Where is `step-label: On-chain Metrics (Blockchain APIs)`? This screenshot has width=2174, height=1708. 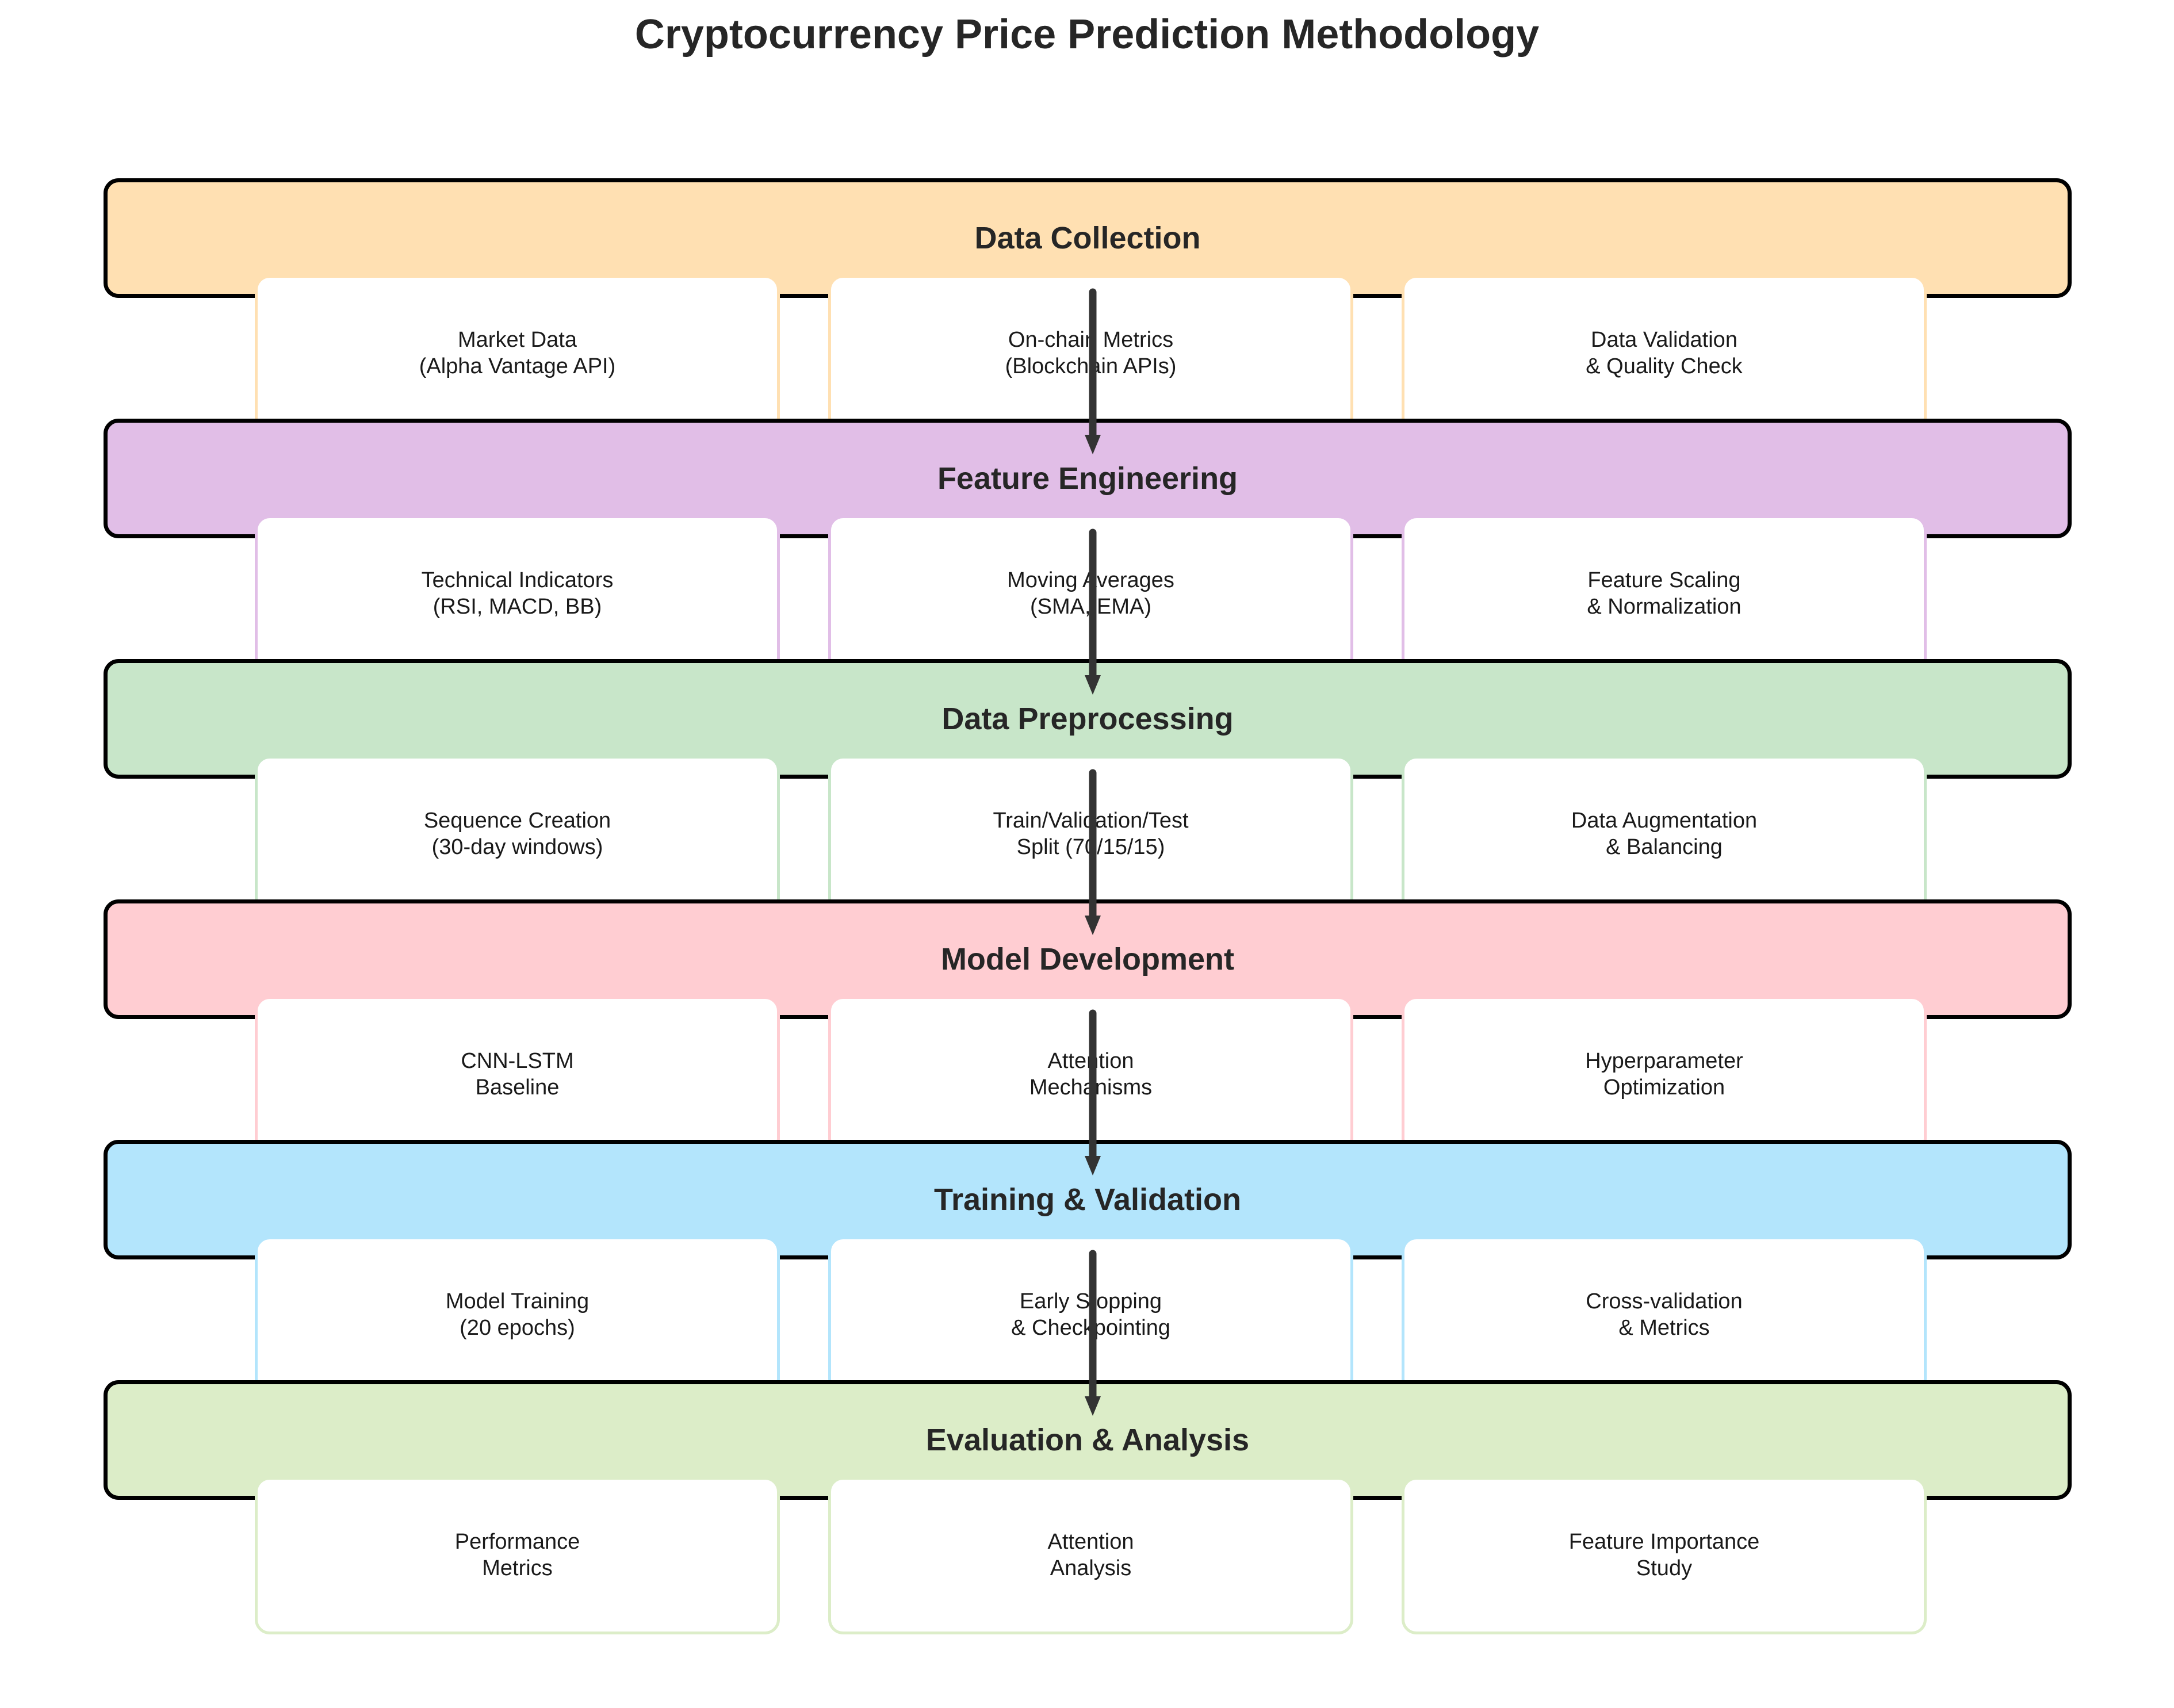
step-label: On-chain Metrics (Blockchain APIs) is located at coordinates (1091, 353).